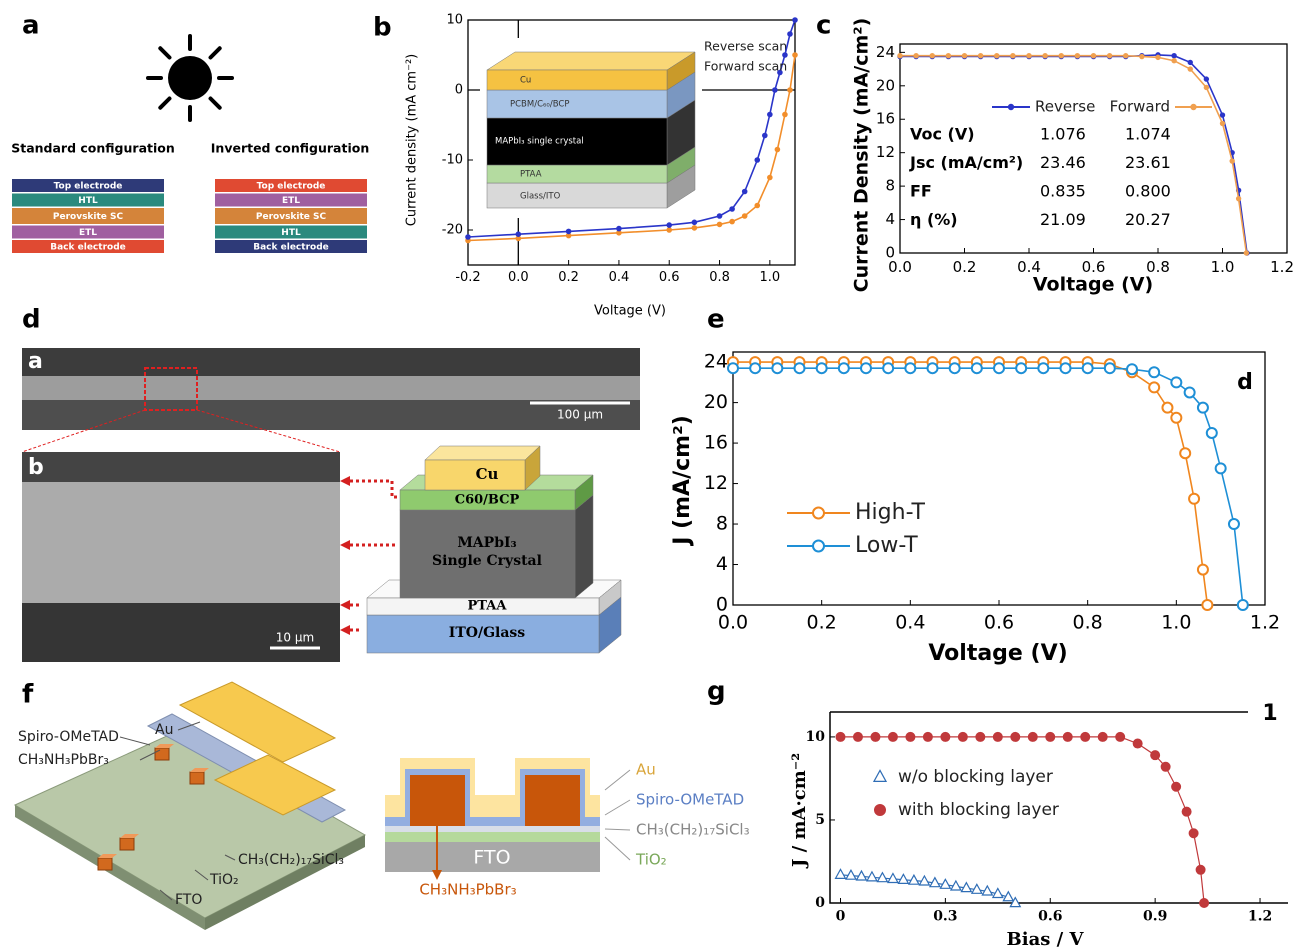 The image size is (1295, 950). I want to click on zoom-box, so click(171, 389).